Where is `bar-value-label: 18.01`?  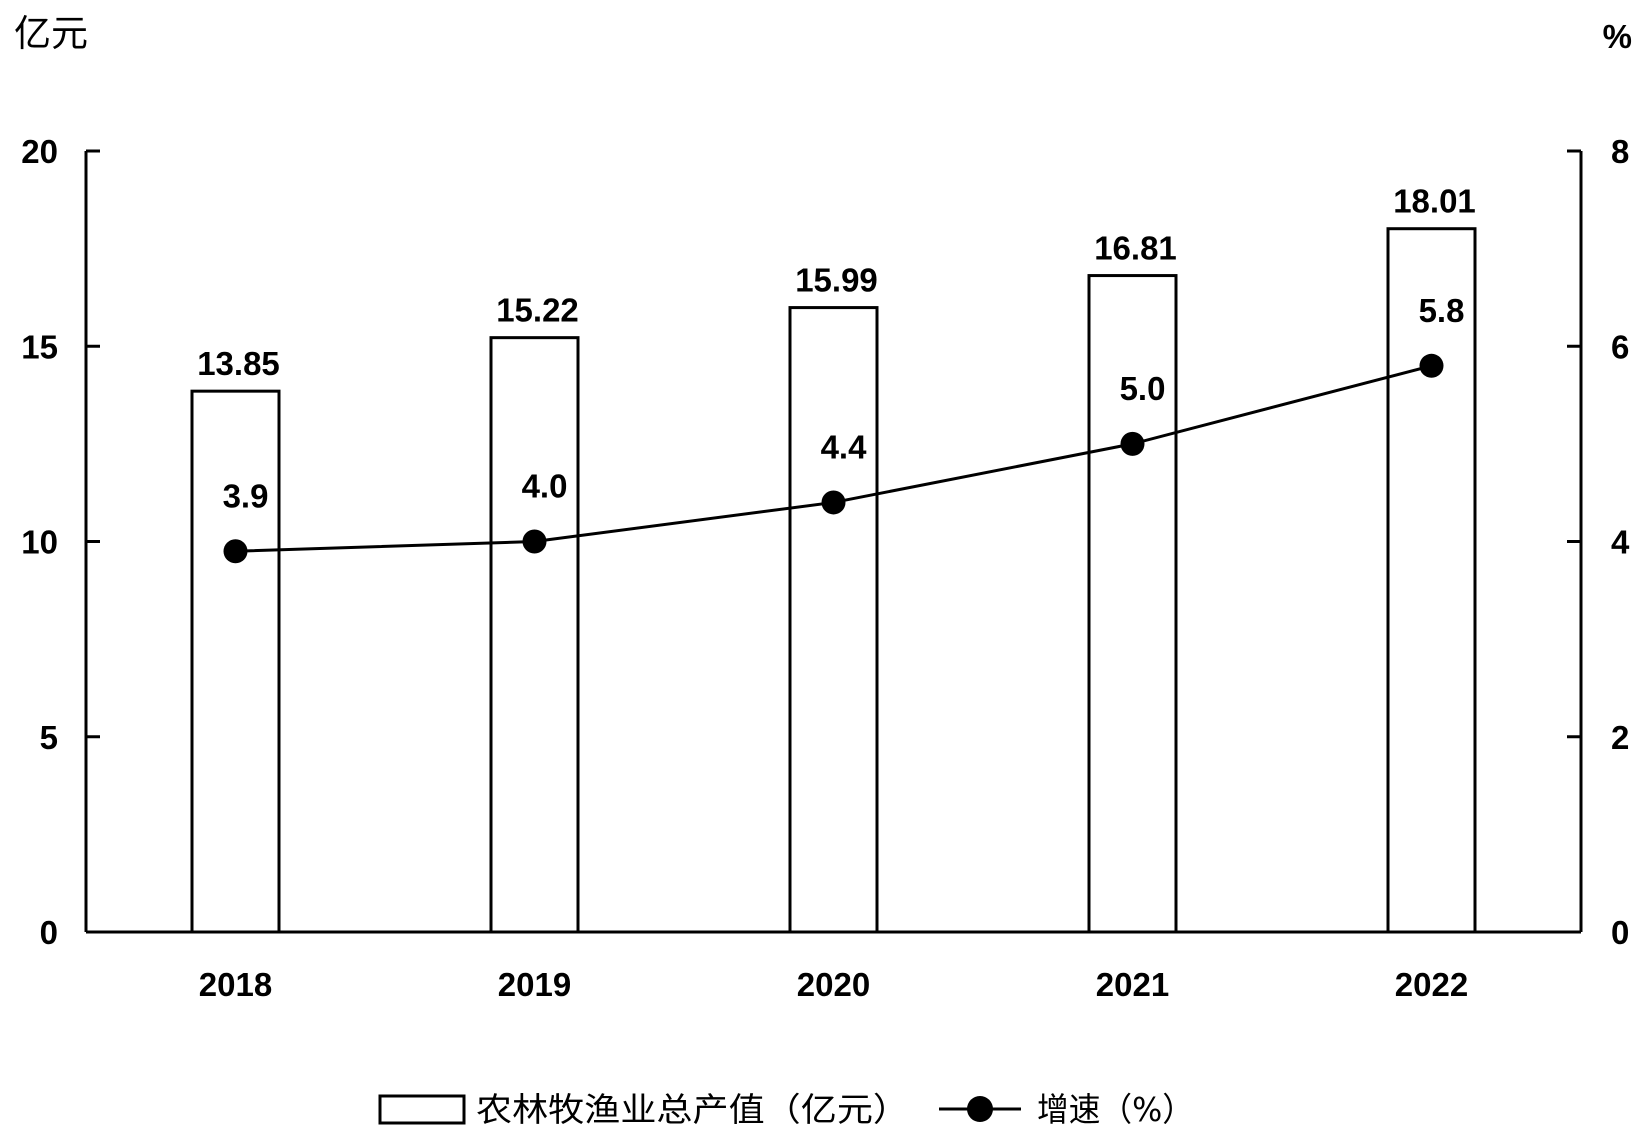
bar-value-label: 18.01 is located at coordinates (1434, 201).